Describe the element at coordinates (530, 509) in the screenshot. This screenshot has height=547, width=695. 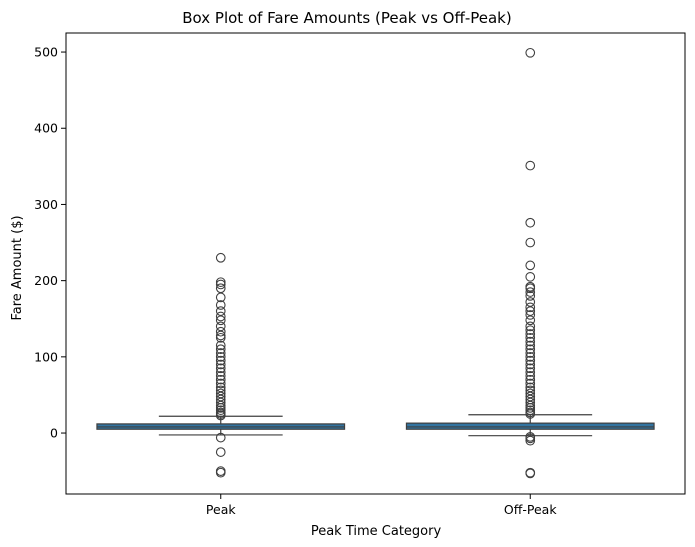
I see `x-tick-label: Off-Peak` at that location.